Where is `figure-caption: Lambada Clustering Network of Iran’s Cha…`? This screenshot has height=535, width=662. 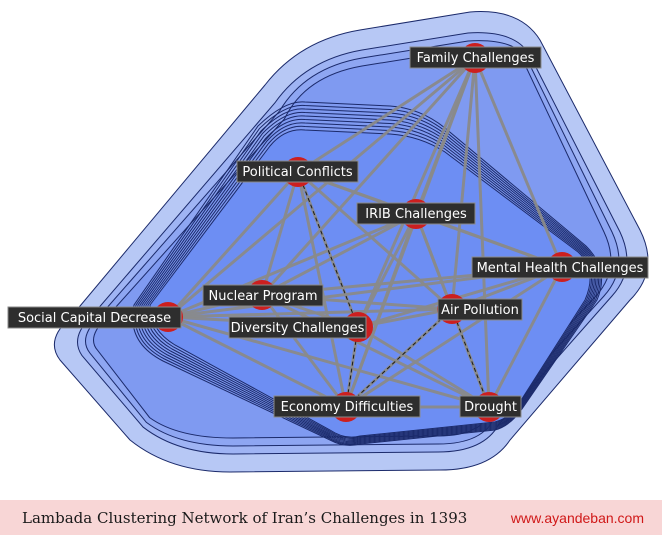
figure-caption: Lambada Clustering Network of Iran’s Cha… is located at coordinates (245, 517).